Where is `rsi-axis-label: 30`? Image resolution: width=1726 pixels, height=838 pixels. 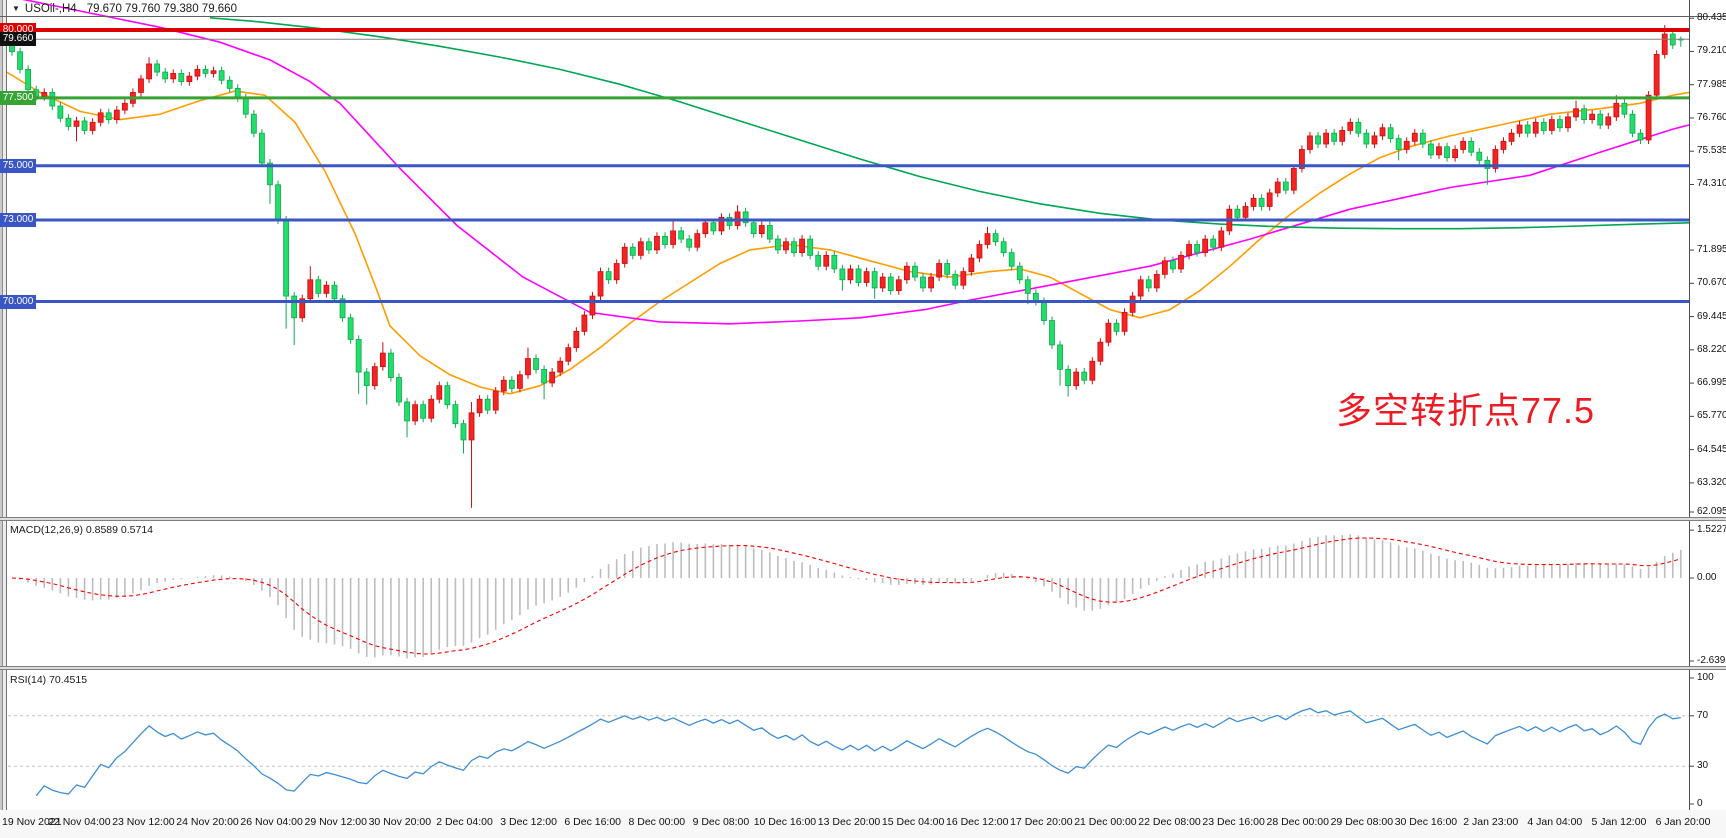 rsi-axis-label: 30 is located at coordinates (1703, 766).